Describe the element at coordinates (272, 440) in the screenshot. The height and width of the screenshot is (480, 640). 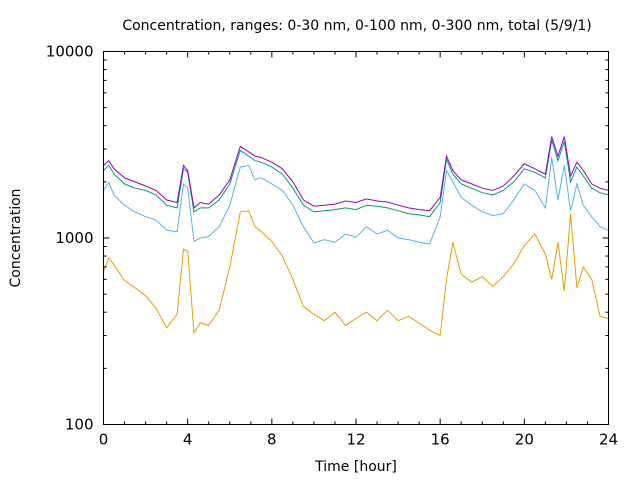
I see `x-tick-label: 8` at that location.